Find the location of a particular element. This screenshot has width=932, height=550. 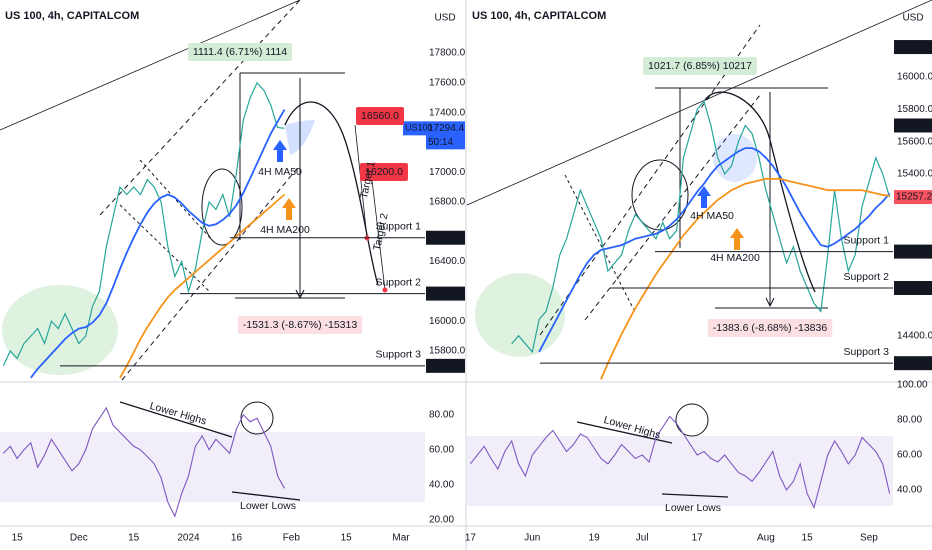

annotation-text: Lower Highs is located at coordinates (177, 414).